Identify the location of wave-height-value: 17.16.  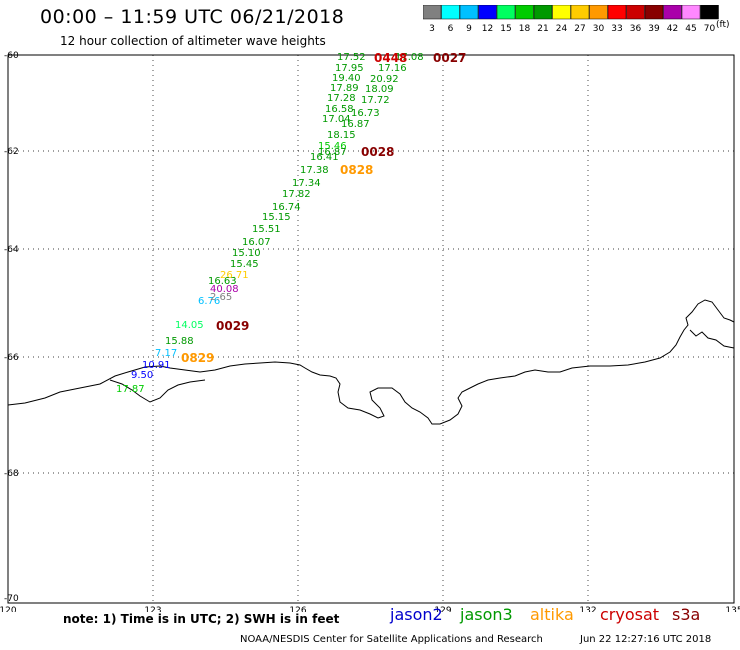
(392, 68).